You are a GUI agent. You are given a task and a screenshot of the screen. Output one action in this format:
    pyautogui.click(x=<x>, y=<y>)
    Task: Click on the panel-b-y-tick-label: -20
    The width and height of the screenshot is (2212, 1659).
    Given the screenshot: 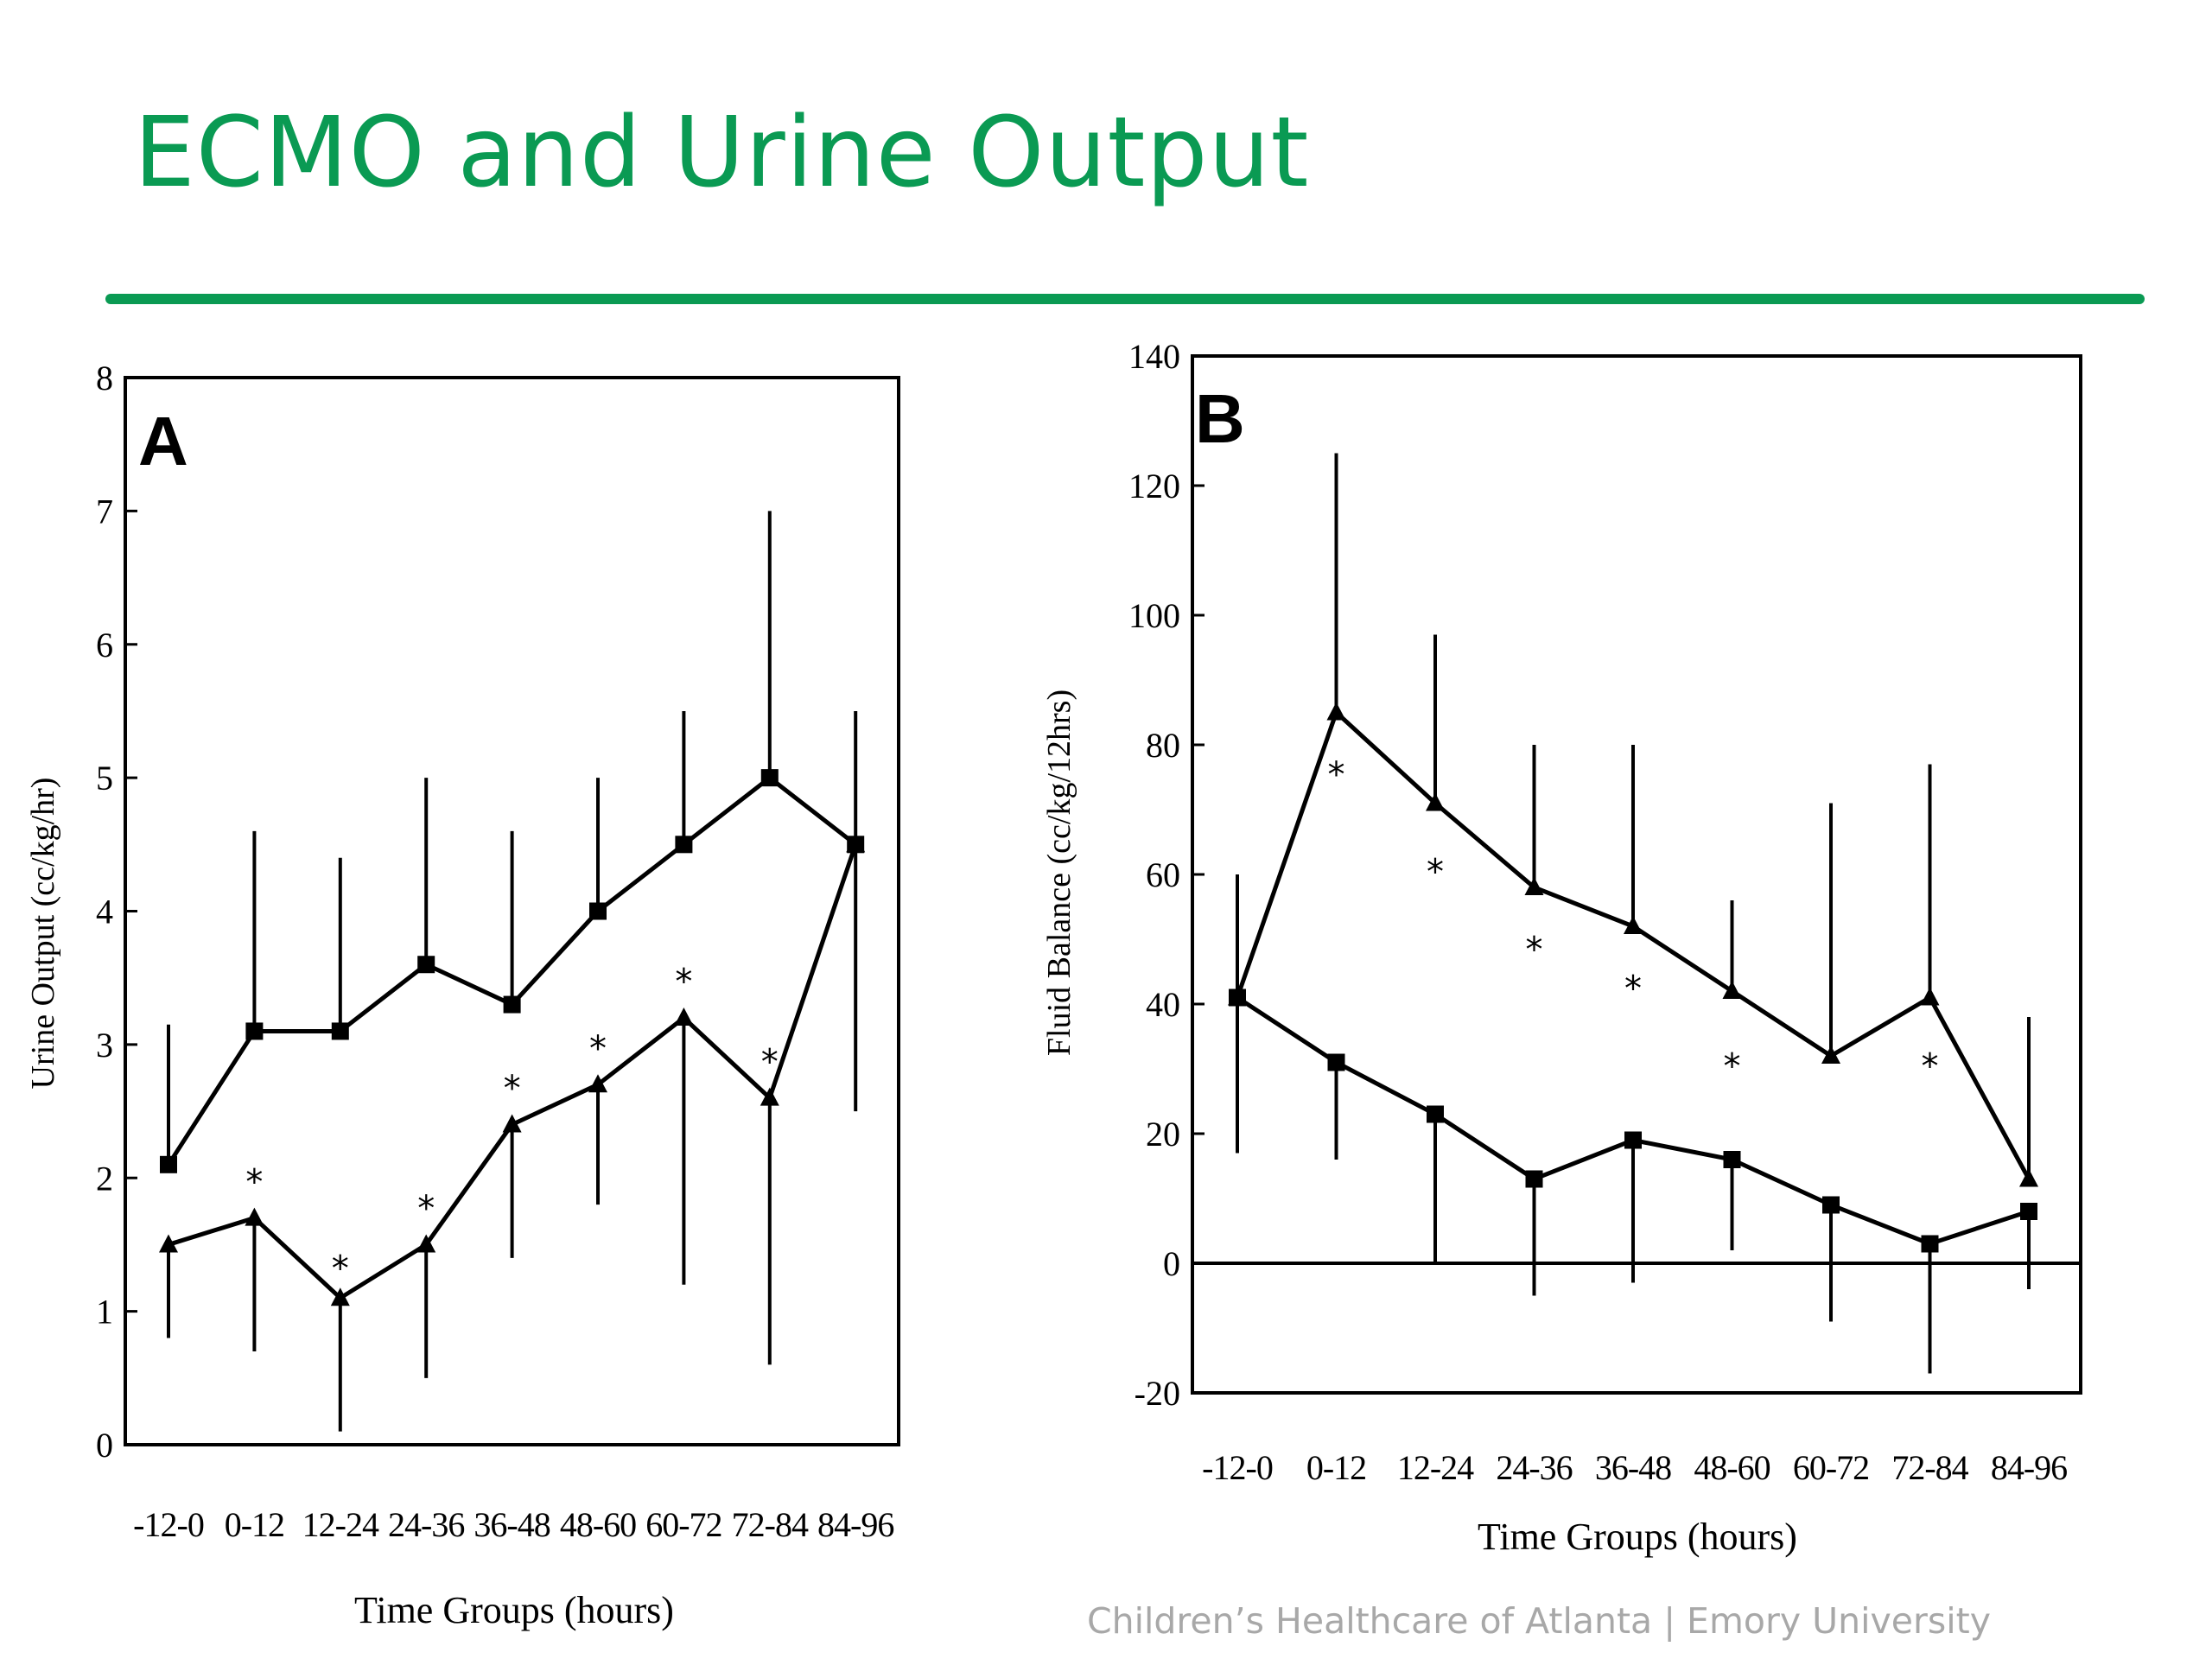 What is the action you would take?
    pyautogui.click(x=1157, y=1393)
    